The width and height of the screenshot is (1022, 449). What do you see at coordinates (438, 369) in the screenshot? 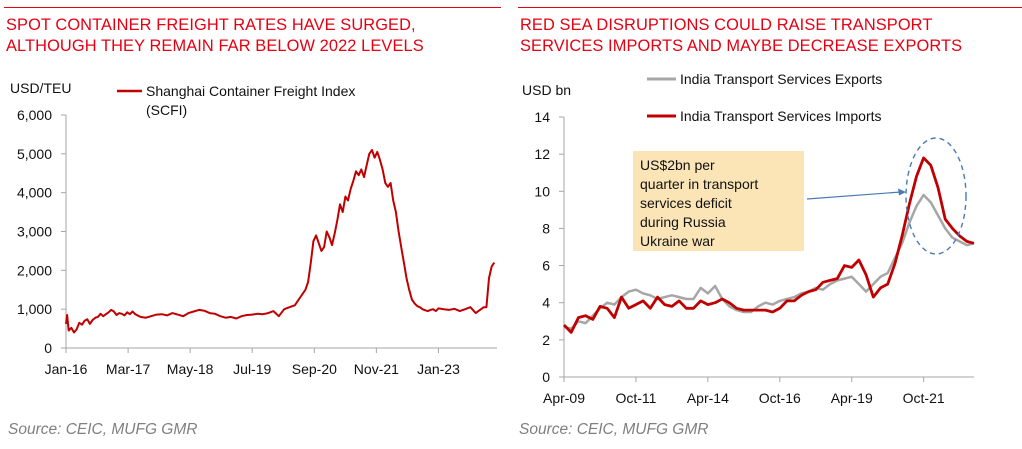
I see `x-tick-label: Jan-23` at bounding box center [438, 369].